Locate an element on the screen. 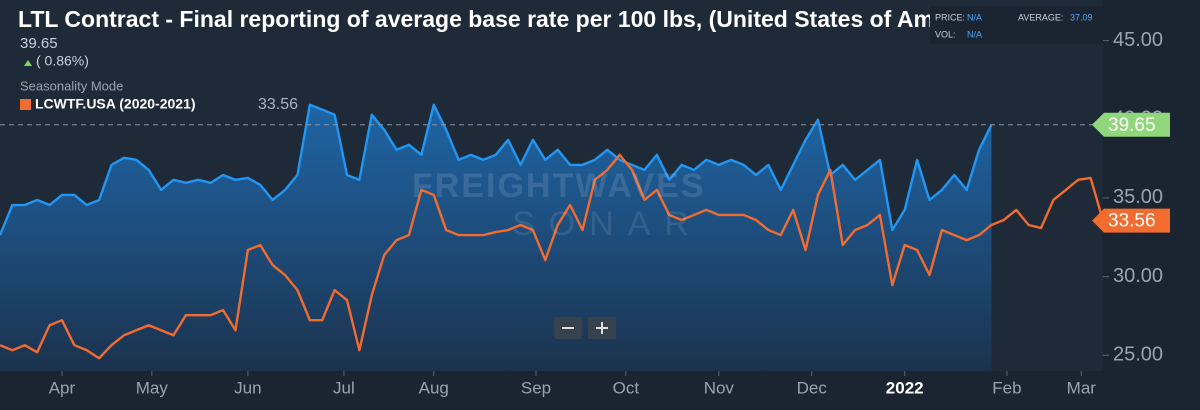 The height and width of the screenshot is (410, 1200). x-tick-label: Oct is located at coordinates (626, 387).